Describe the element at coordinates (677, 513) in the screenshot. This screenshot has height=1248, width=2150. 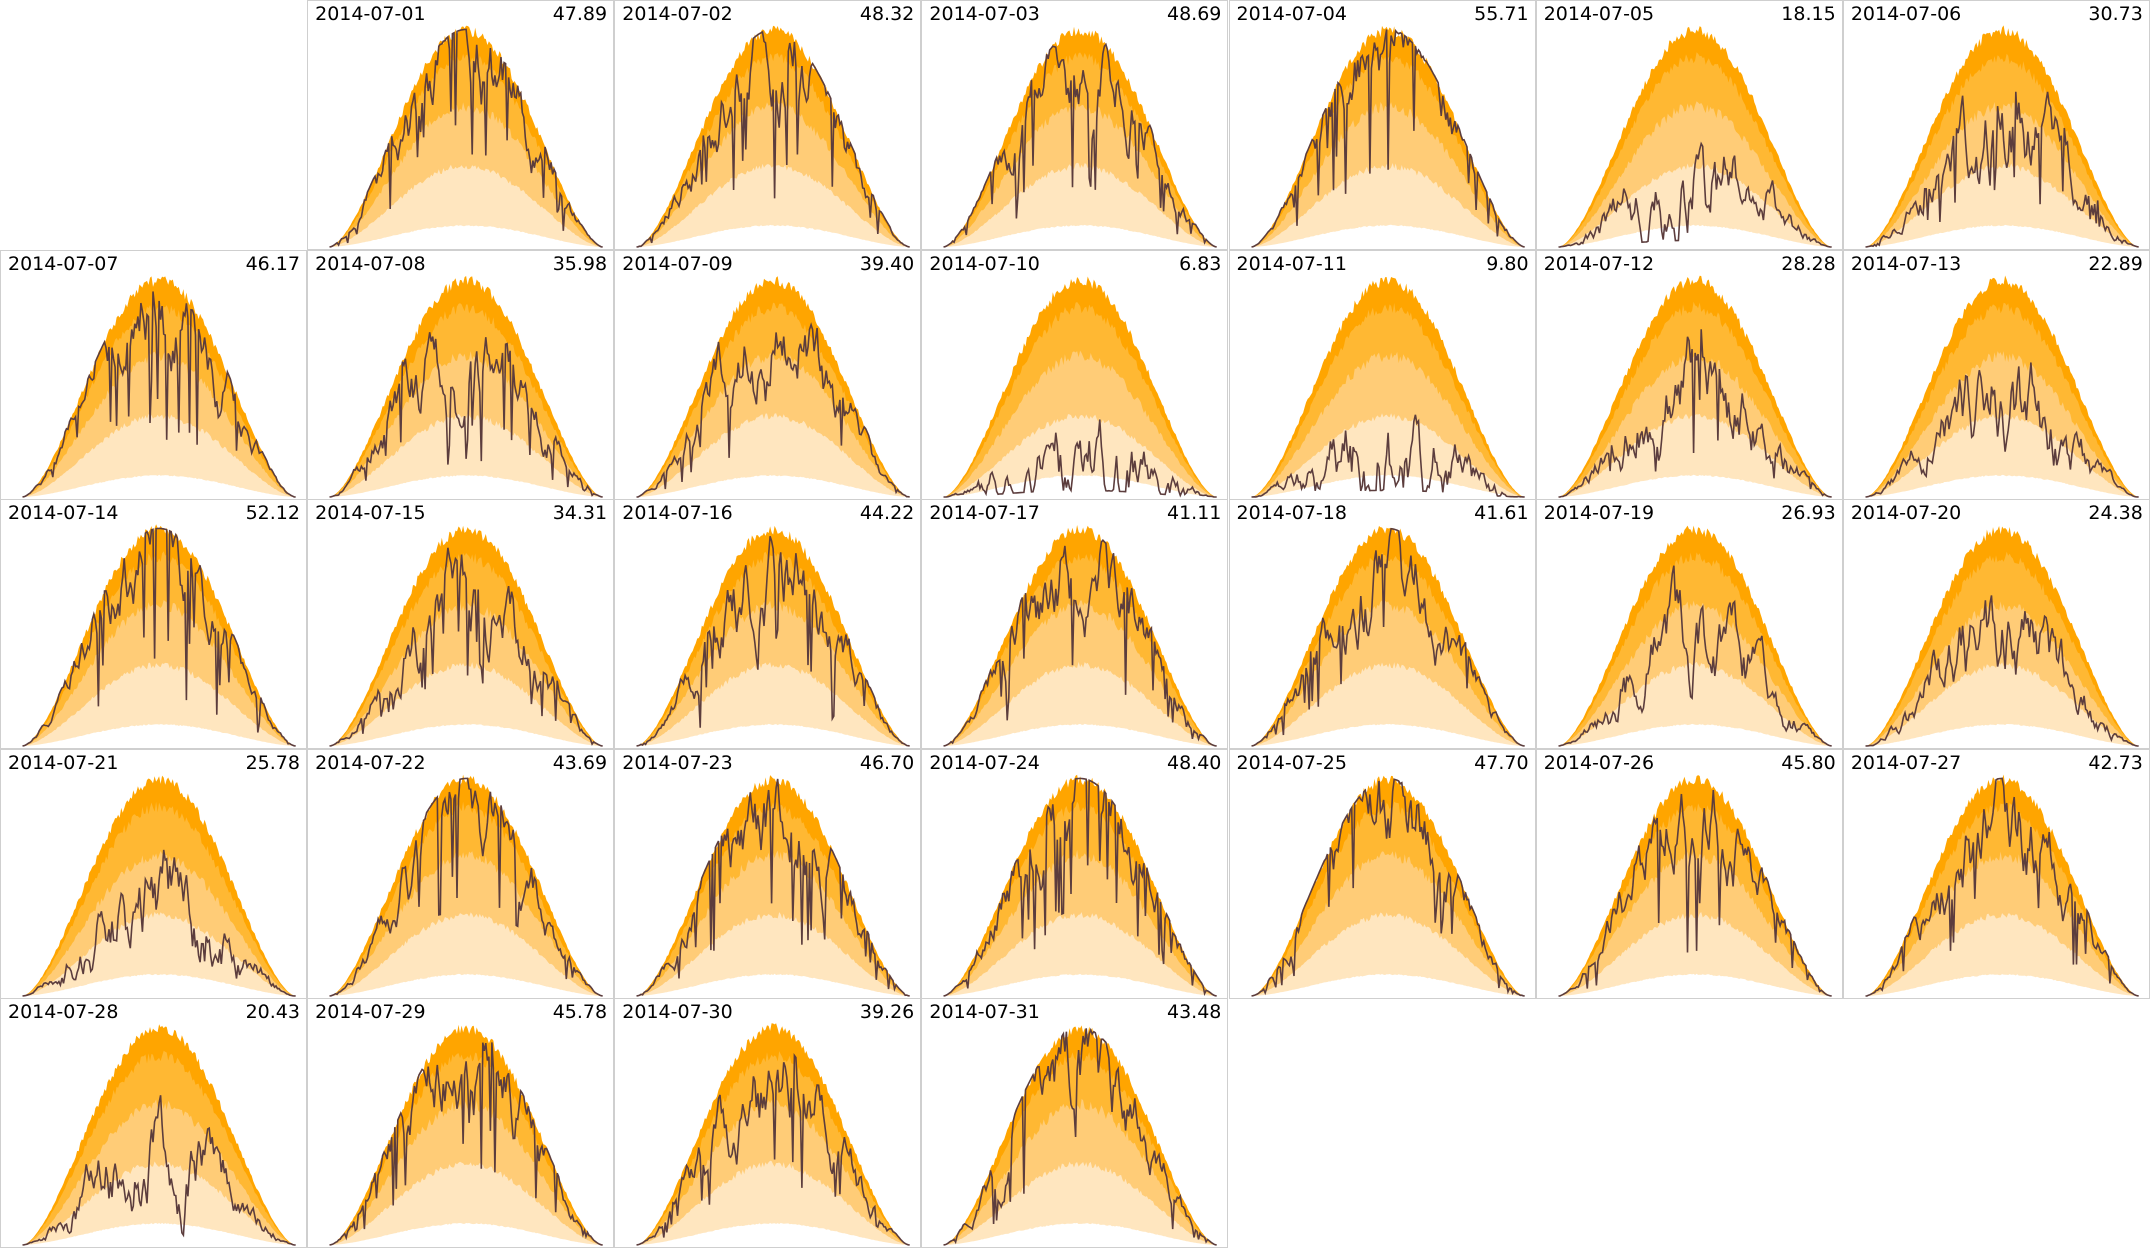
I see `panel-date-label: 2014-07-16` at that location.